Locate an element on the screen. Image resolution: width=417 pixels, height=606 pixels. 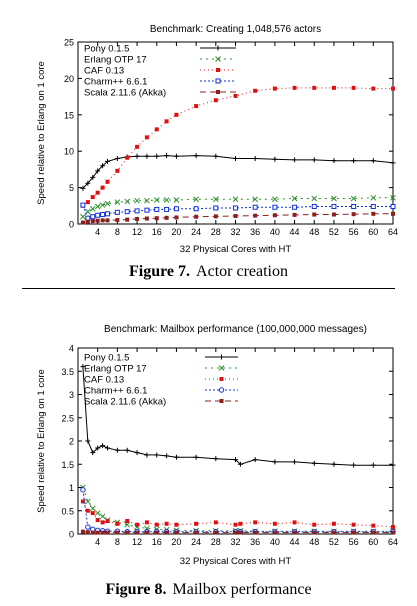
x-tick-label: 56 is located at coordinates (354, 542).